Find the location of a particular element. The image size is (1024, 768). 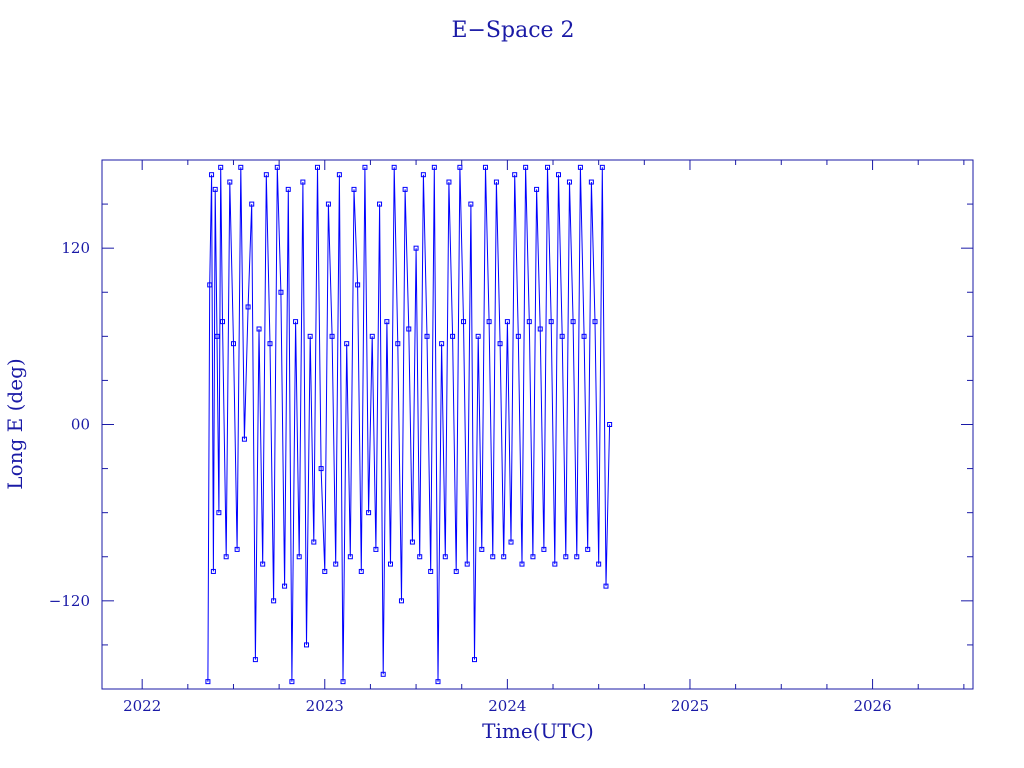

x-axis-label: Time(UTC) is located at coordinates (538, 731).